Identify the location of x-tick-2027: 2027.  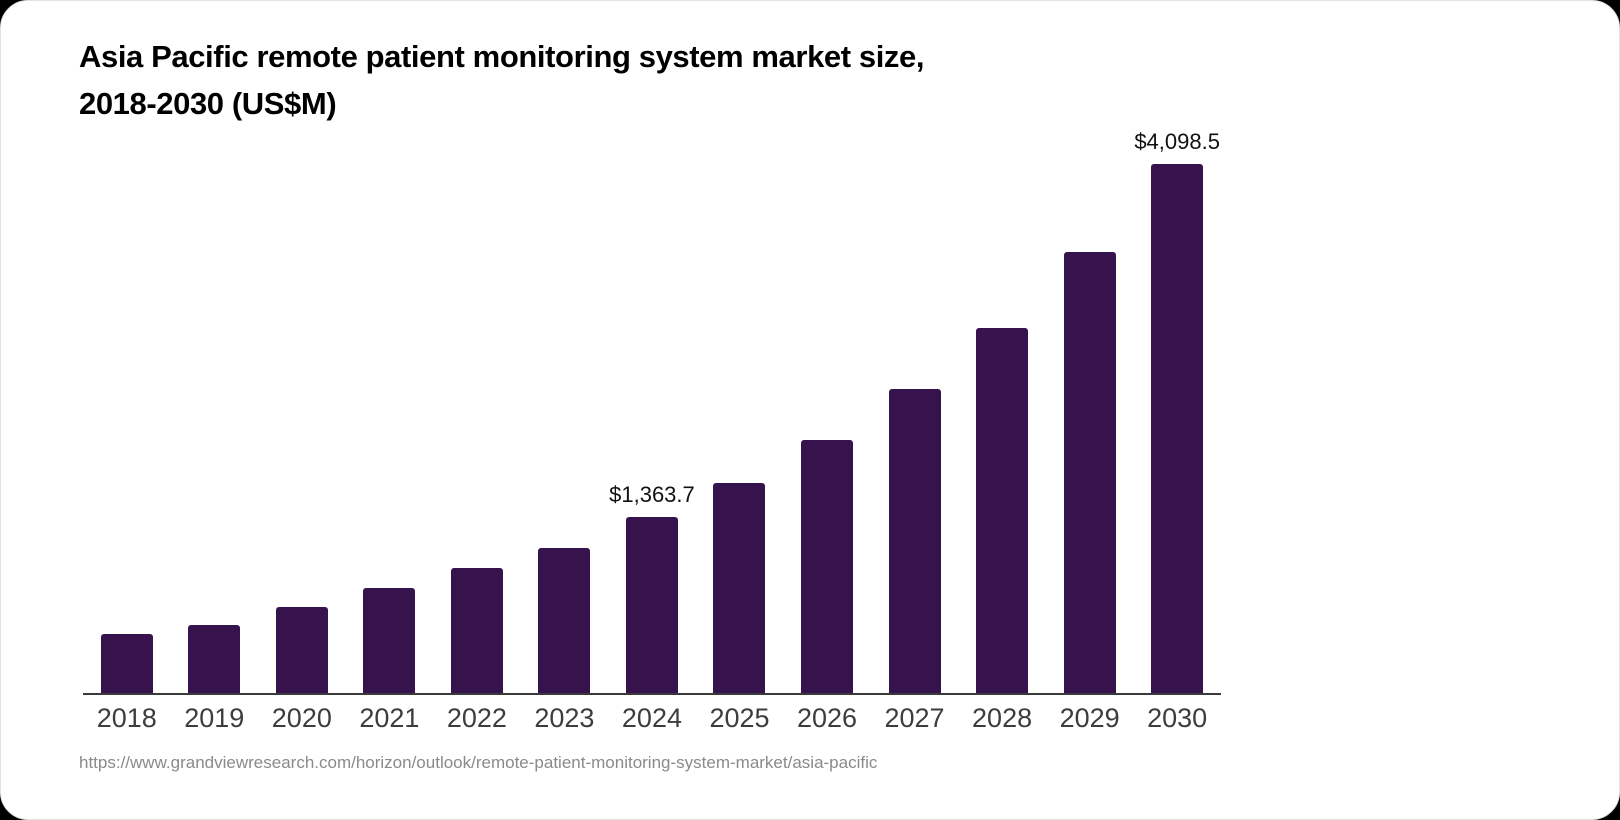
(914, 718).